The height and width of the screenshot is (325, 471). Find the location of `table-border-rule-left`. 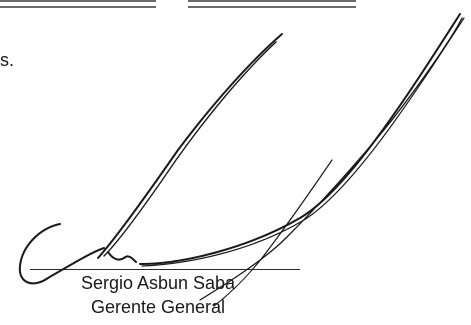

table-border-rule-left is located at coordinates (78, 4).